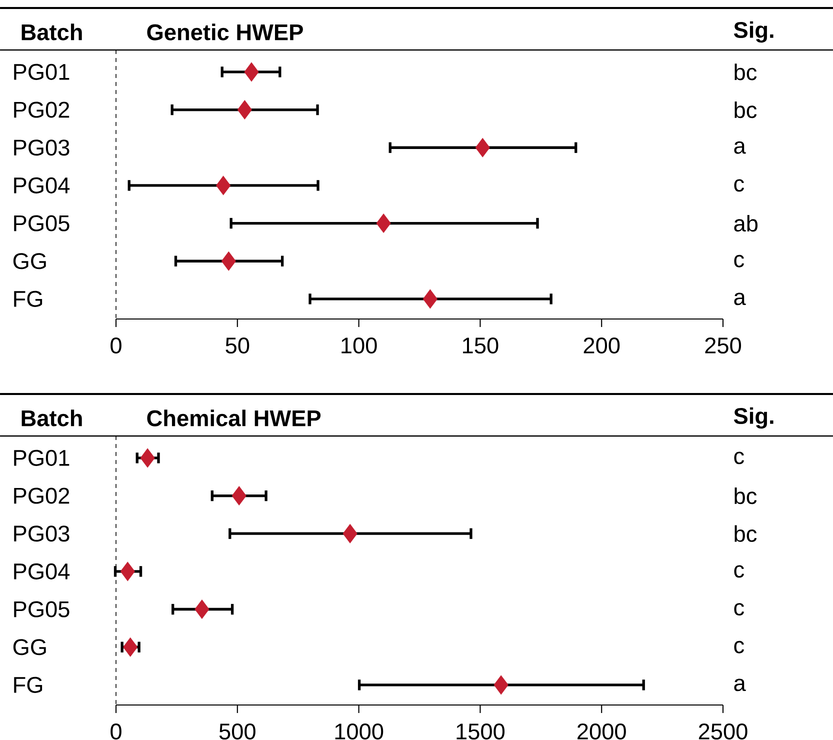 Image resolution: width=833 pixels, height=740 pixels. What do you see at coordinates (225, 32) in the screenshot?
I see `chart-title: Genetic HWEP` at bounding box center [225, 32].